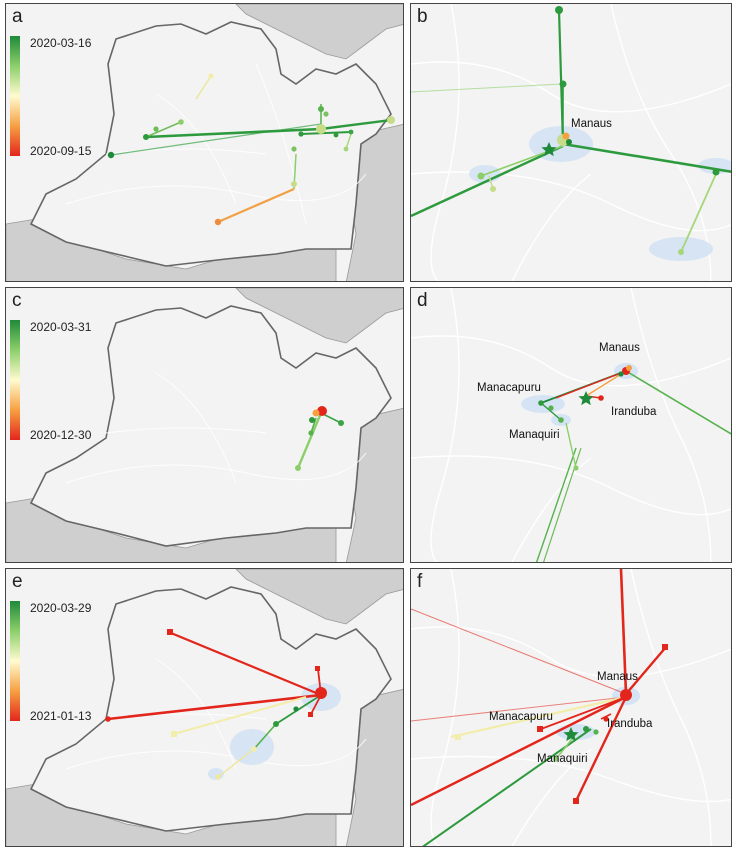 The image size is (736, 850). I want to click on transmission-nodes-c, so click(319, 438).